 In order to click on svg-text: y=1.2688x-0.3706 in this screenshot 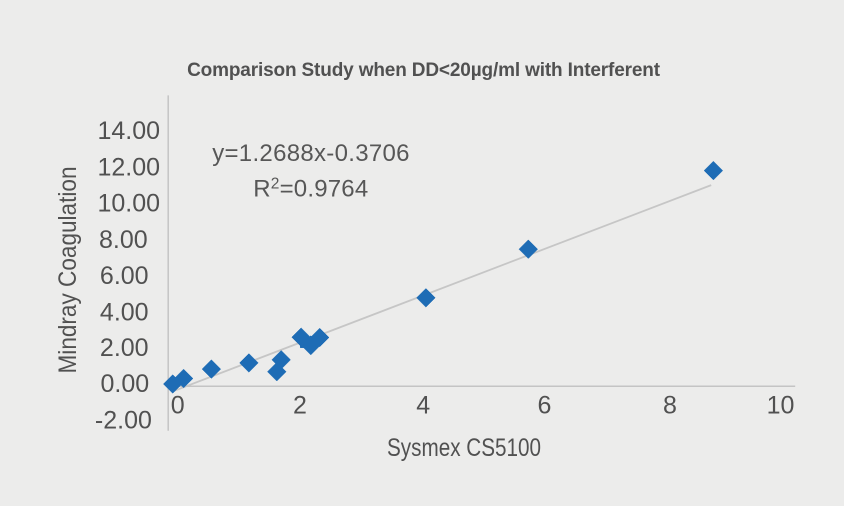, I will do `click(311, 153)`.